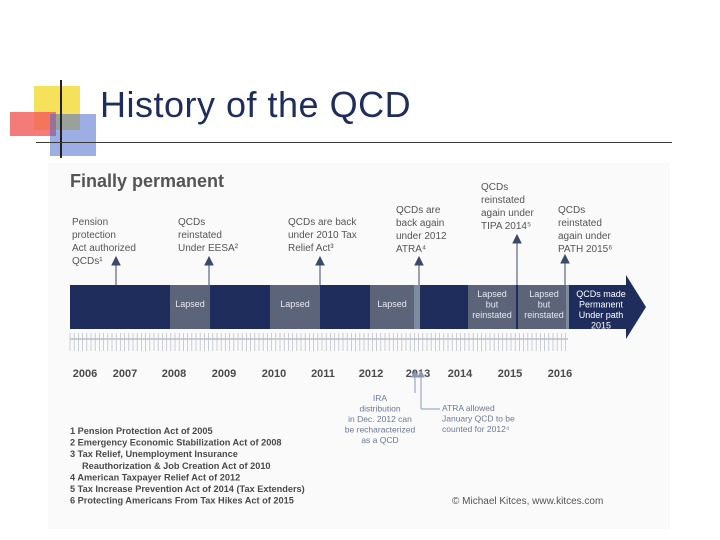  Describe the element at coordinates (322, 222) in the screenshot. I see `text-line: QCDs are back` at that location.